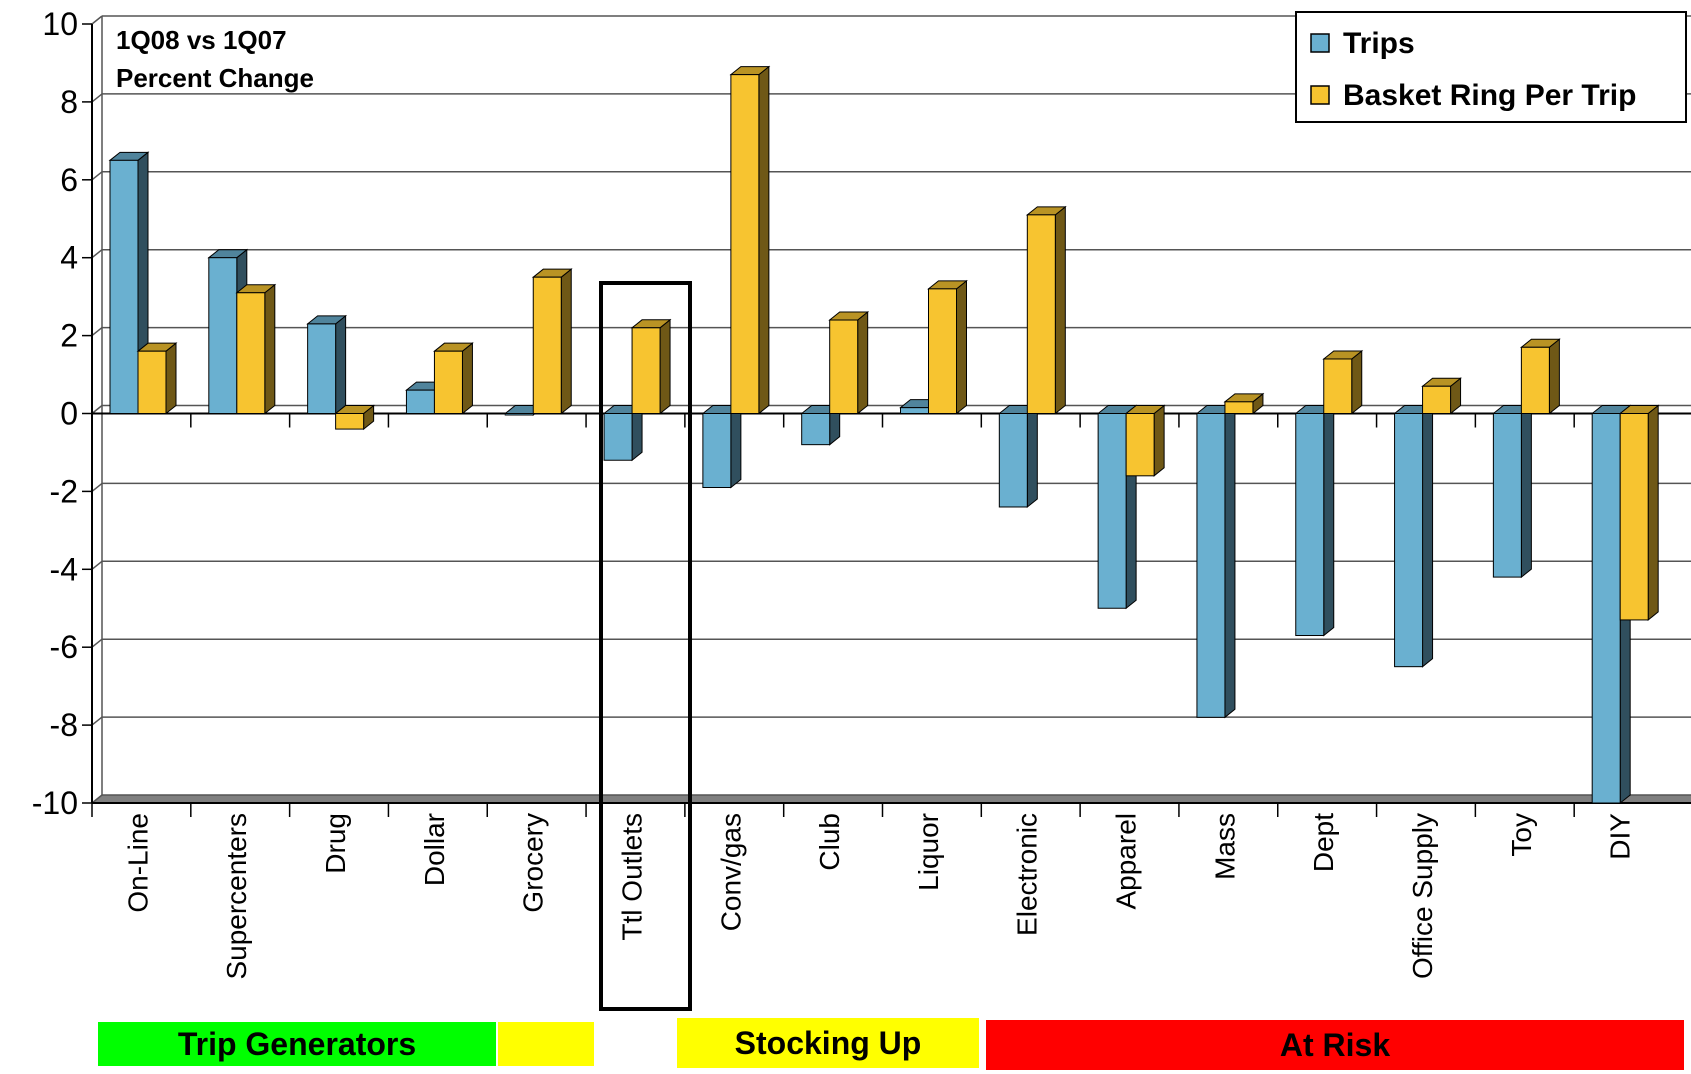 This screenshot has height=1074, width=1691. What do you see at coordinates (1620, 836) in the screenshot?
I see `x-tick-label: DIY` at bounding box center [1620, 836].